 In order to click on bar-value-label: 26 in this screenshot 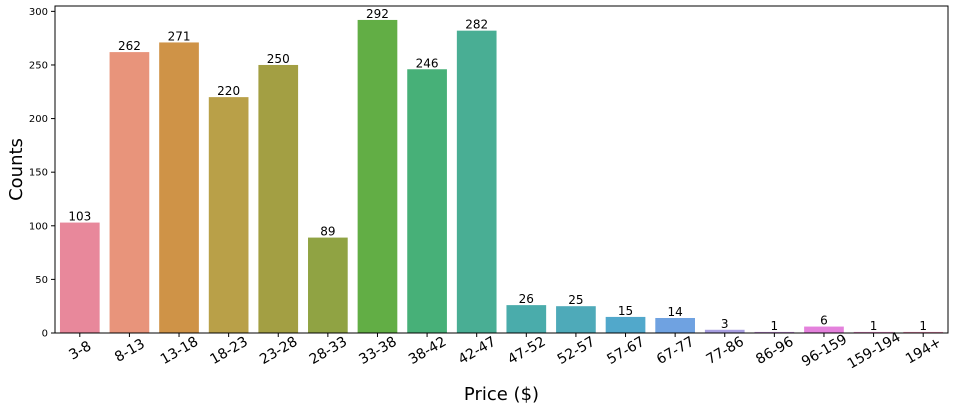, I will do `click(526, 299)`.